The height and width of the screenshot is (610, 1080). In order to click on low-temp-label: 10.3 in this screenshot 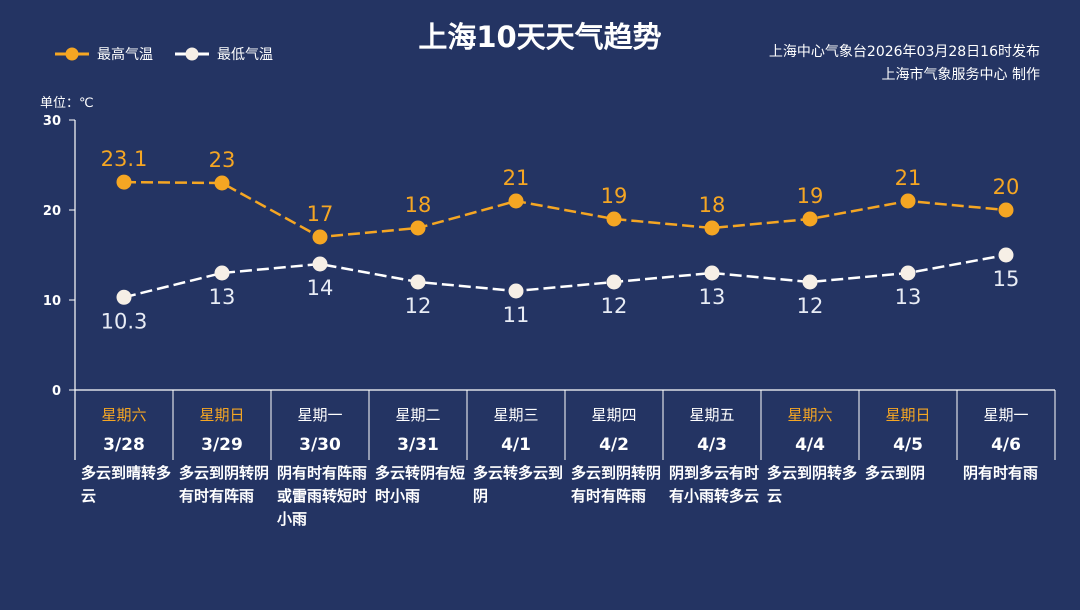, I will do `click(124, 321)`.